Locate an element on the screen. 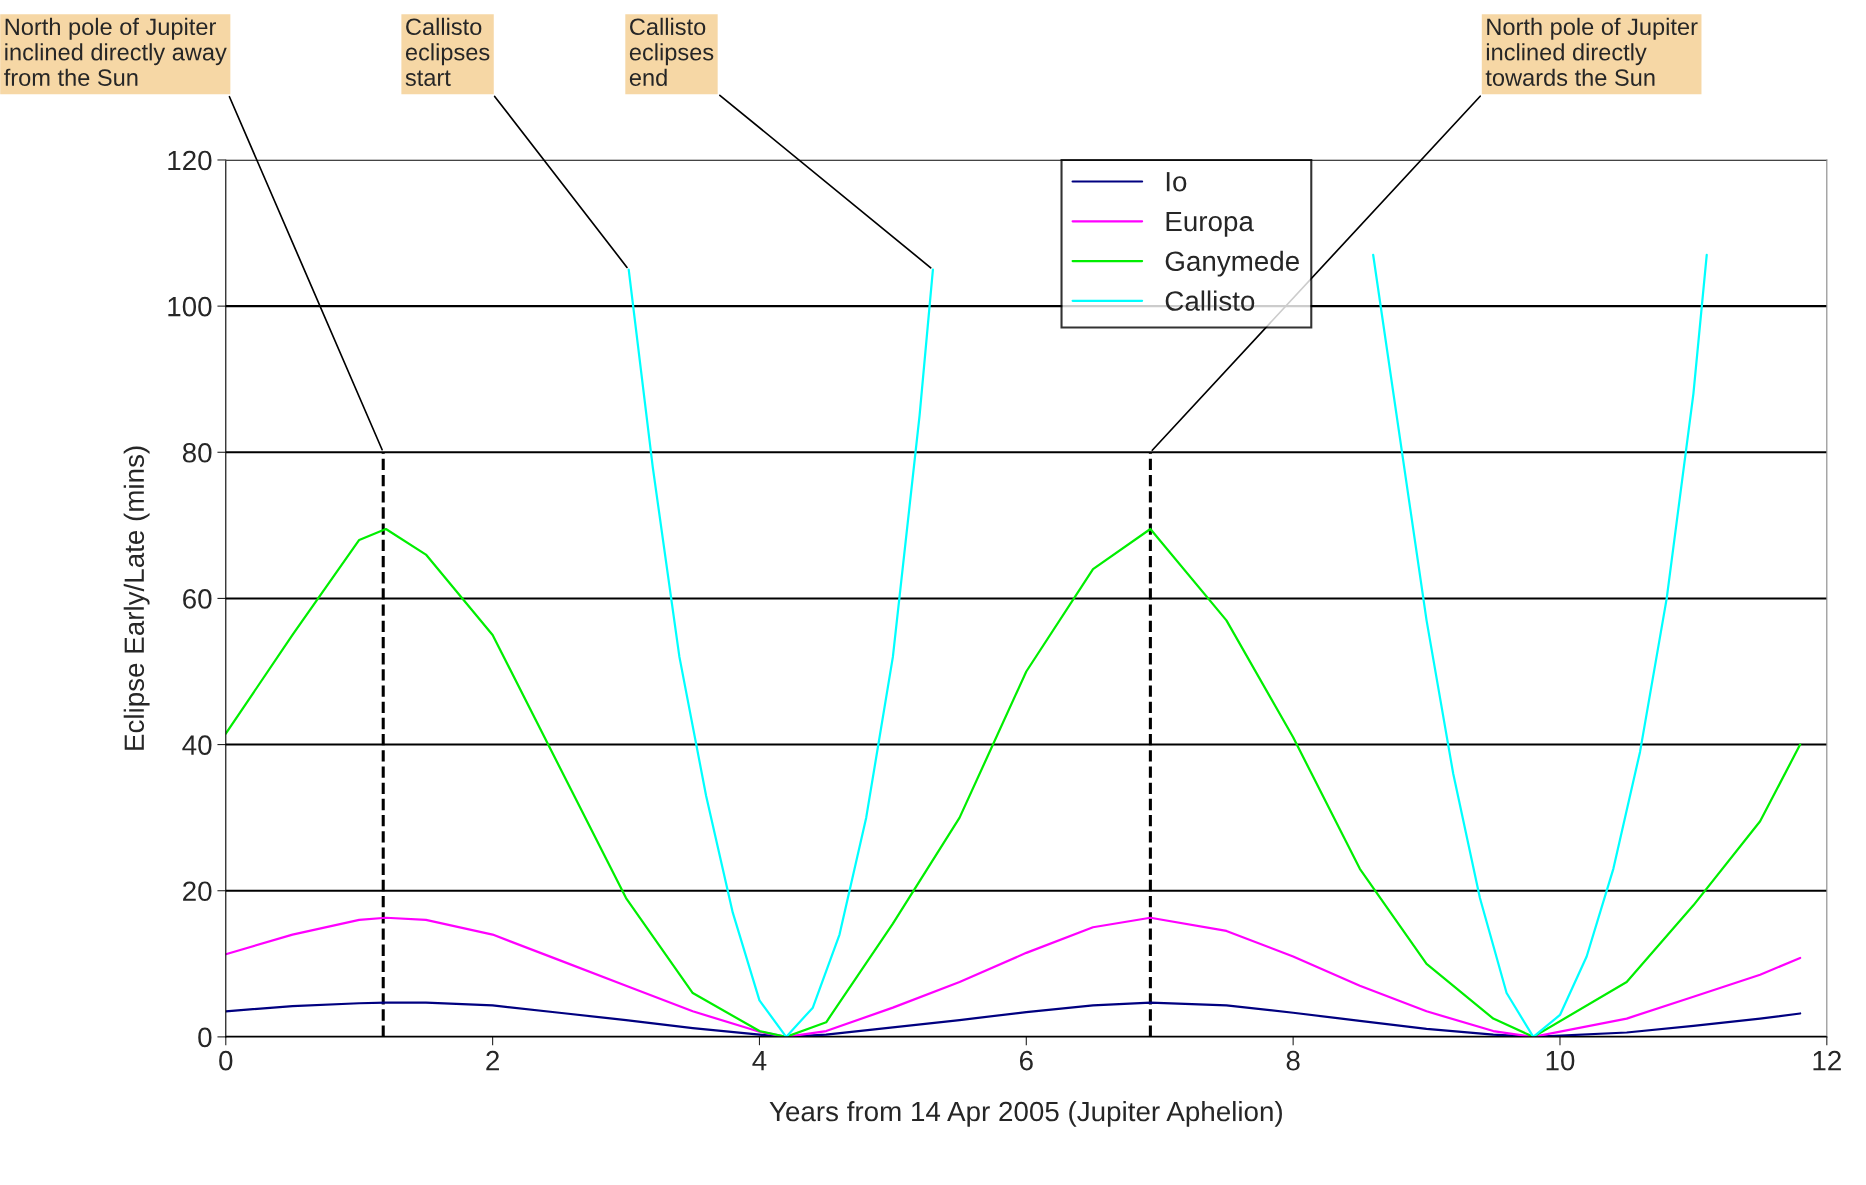 The image size is (1866, 1185). x-tick-label: 0 is located at coordinates (226, 1060).